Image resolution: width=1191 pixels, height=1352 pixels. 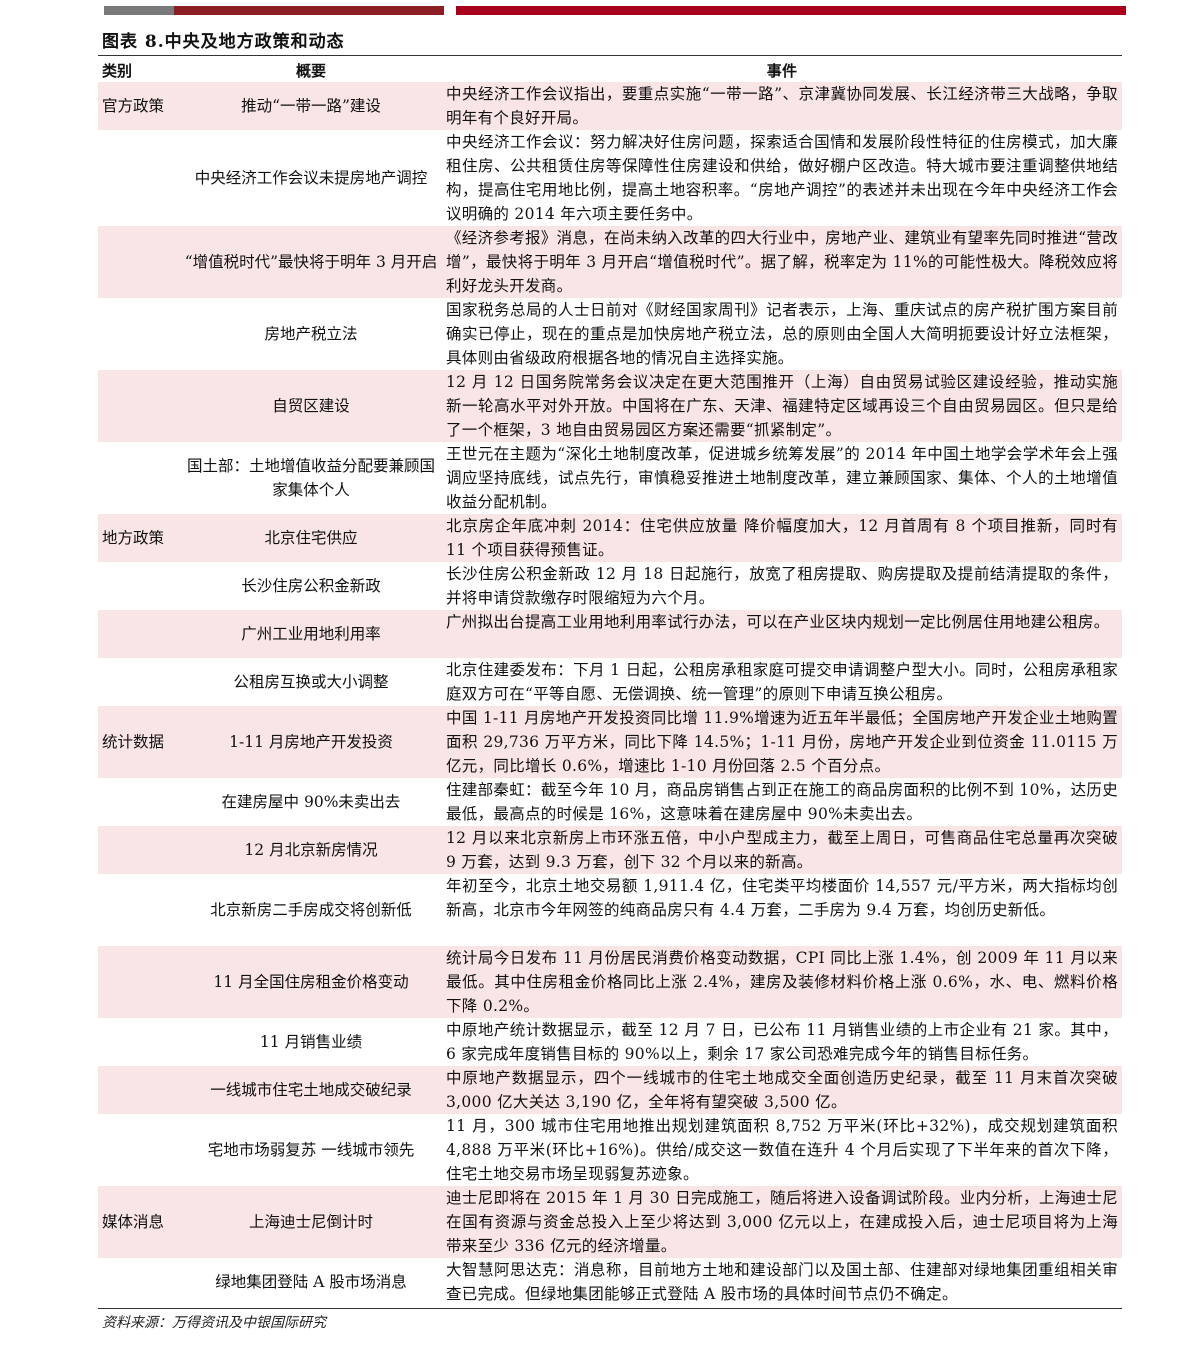 I want to click on table-top-rule, so click(x=610, y=55).